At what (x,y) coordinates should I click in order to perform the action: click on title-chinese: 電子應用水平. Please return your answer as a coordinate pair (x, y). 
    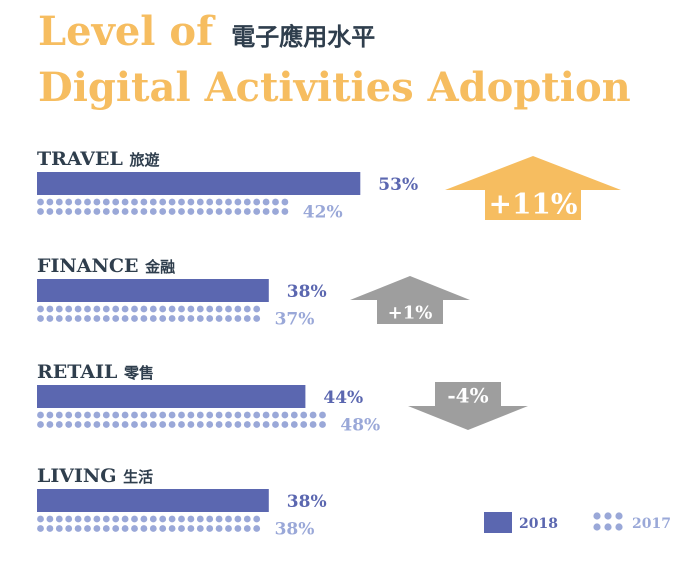
    Looking at the image, I should click on (303, 37).